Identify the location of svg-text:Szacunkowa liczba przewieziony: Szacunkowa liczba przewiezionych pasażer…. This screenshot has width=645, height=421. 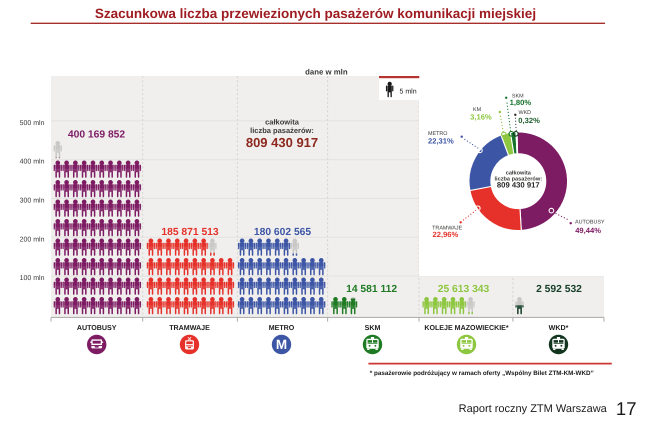
(315, 13).